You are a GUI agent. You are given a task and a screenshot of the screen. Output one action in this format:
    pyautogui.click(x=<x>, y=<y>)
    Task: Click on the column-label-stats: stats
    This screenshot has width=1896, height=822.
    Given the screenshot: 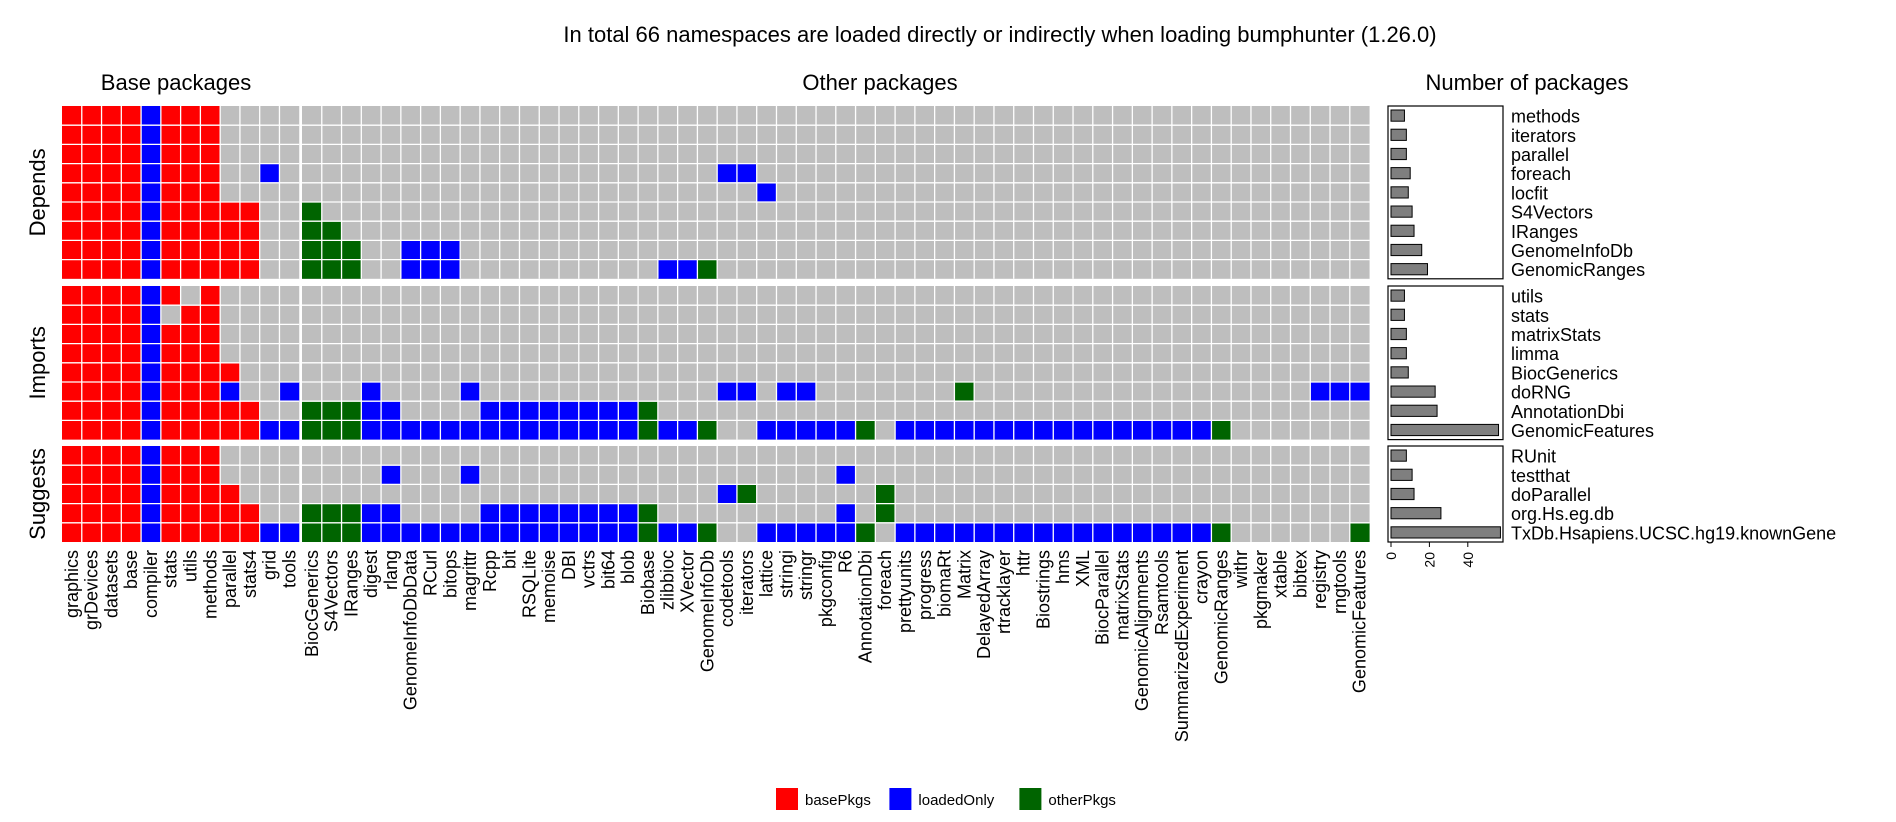 What is the action you would take?
    pyautogui.click(x=171, y=569)
    